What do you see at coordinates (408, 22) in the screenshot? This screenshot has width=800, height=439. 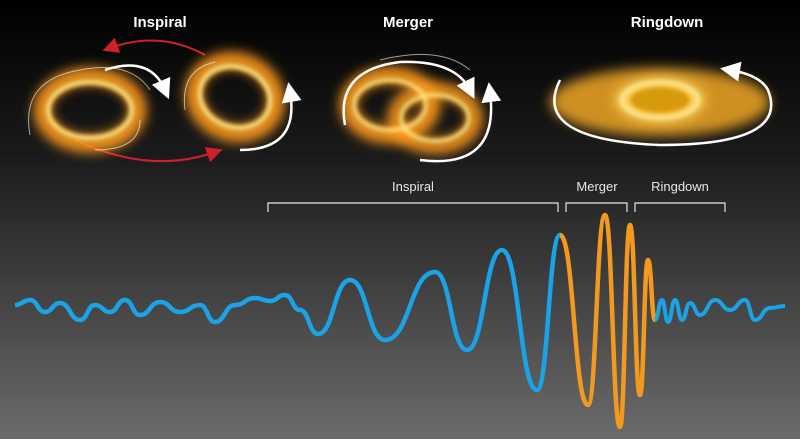 I see `stage-title: Merger` at bounding box center [408, 22].